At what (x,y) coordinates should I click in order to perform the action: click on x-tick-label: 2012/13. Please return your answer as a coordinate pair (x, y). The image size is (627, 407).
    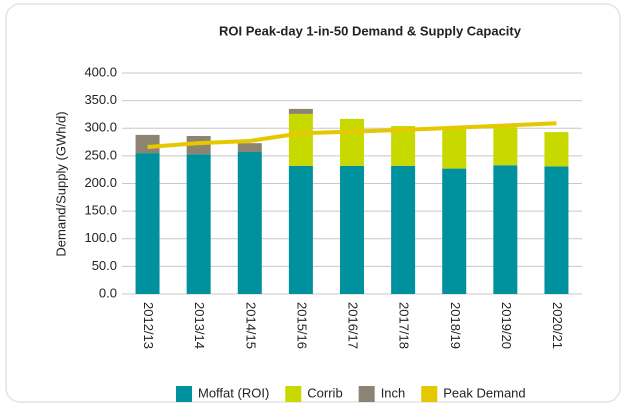
    Looking at the image, I should click on (148, 325).